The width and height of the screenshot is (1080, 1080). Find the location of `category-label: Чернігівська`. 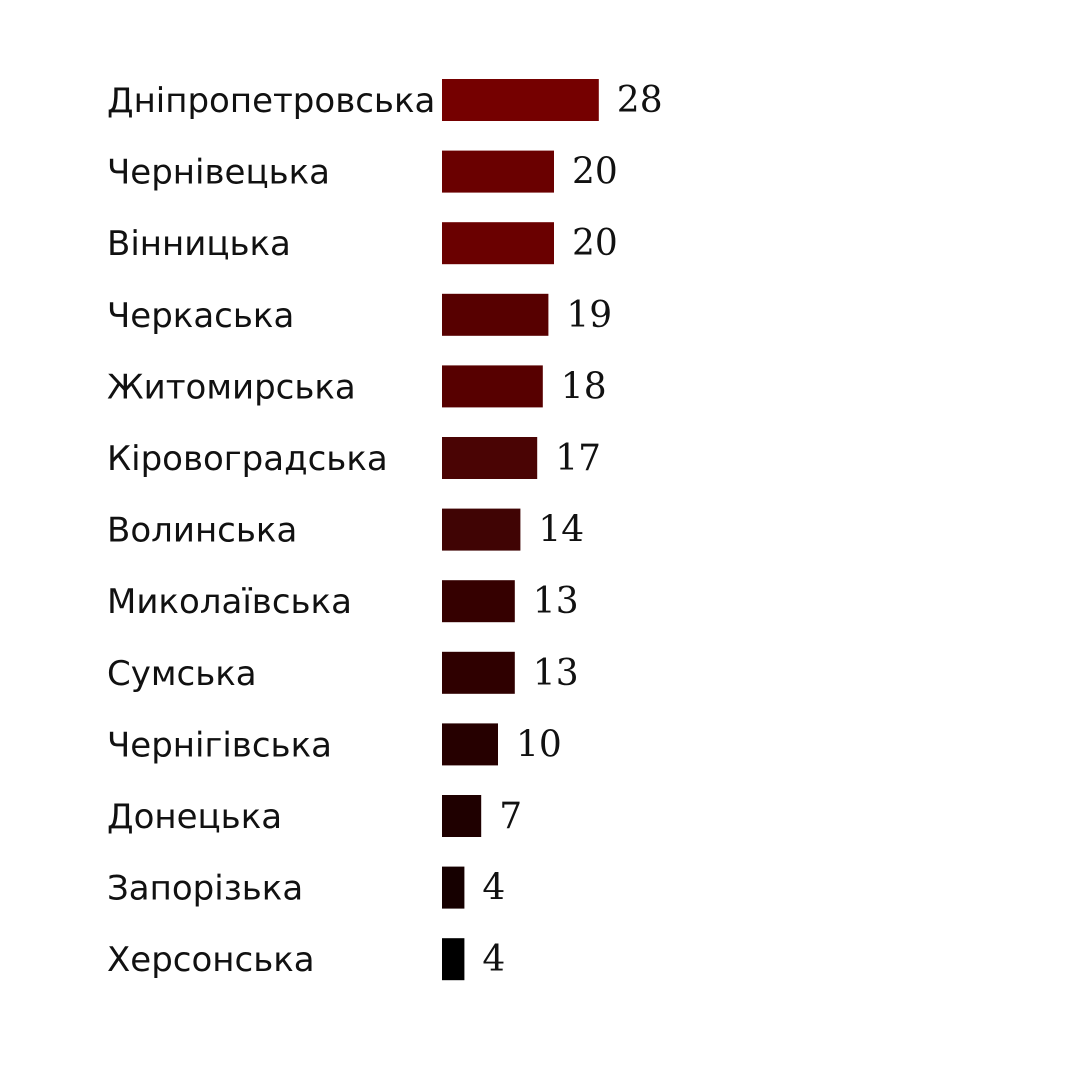

category-label: Чернігівська is located at coordinates (219, 745).